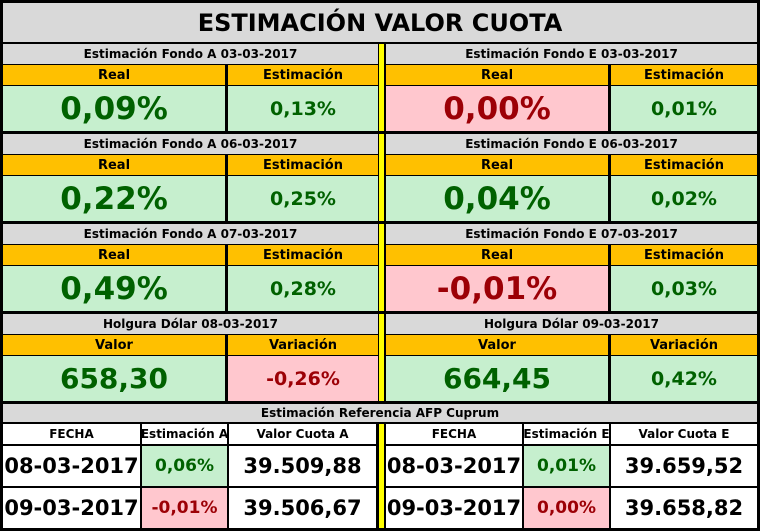  What do you see at coordinates (302, 466) in the screenshot?
I see `valor-cuota-cell: 39.509,88` at bounding box center [302, 466].